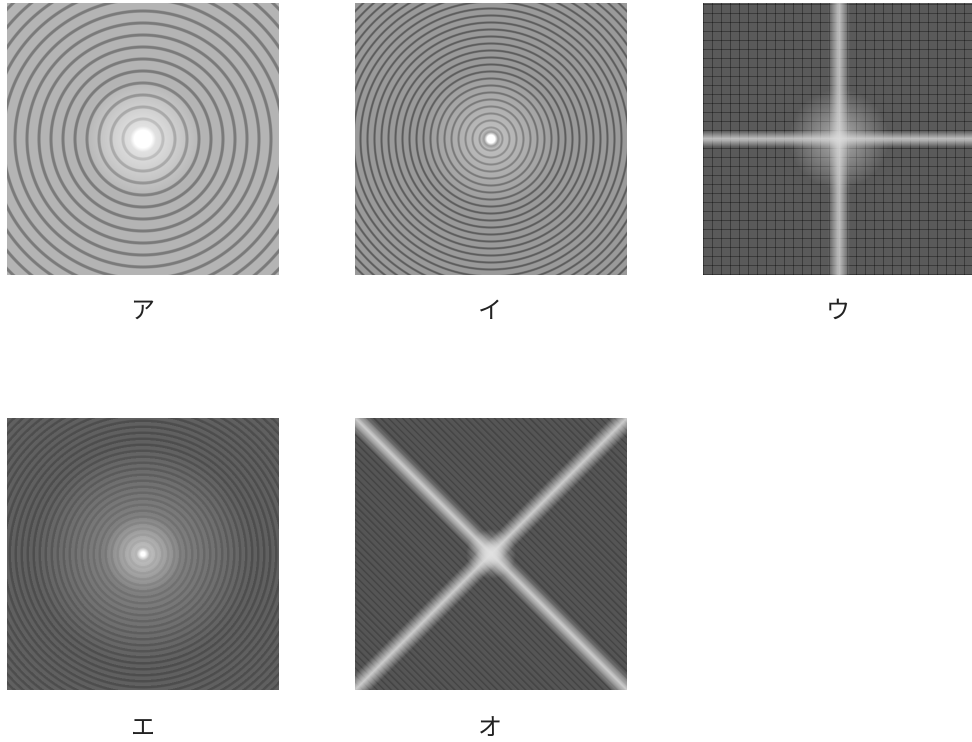 The image size is (972, 742). Describe the element at coordinates (838, 310) in the screenshot. I see `figure-label: ウ` at that location.